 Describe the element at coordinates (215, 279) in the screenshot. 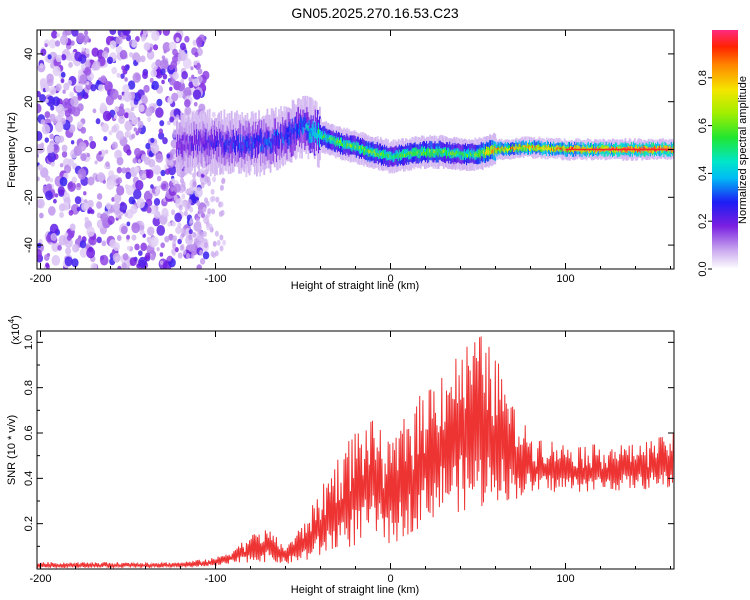

I see `x-tick-label: -100` at that location.